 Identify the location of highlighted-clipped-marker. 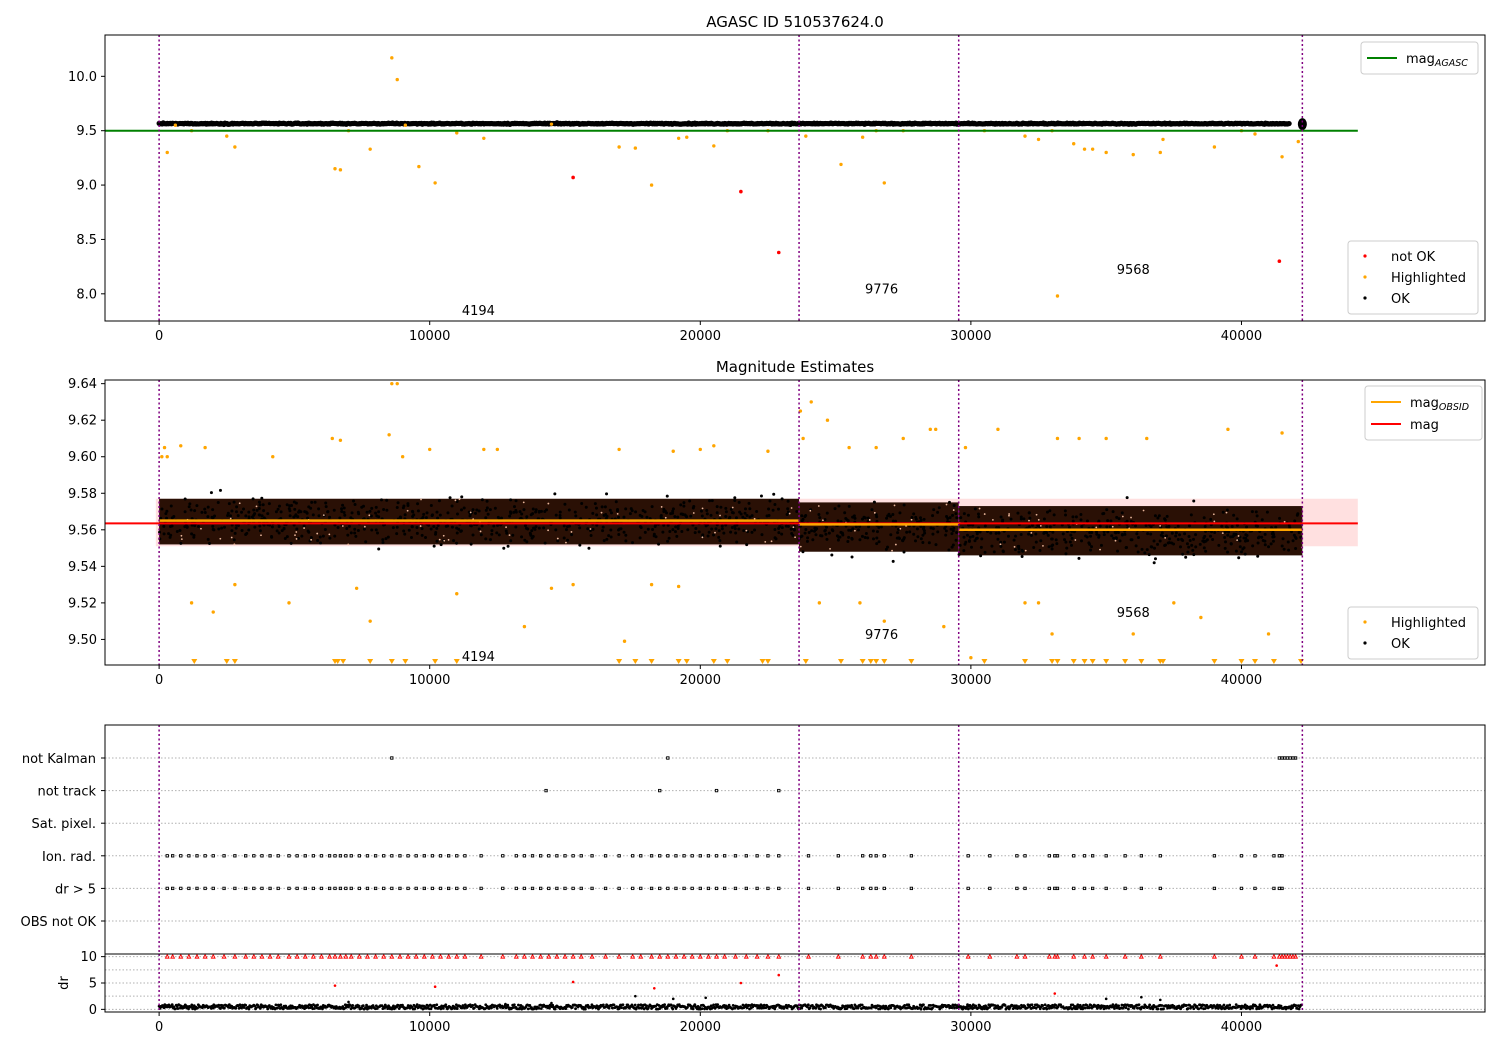
(456, 661).